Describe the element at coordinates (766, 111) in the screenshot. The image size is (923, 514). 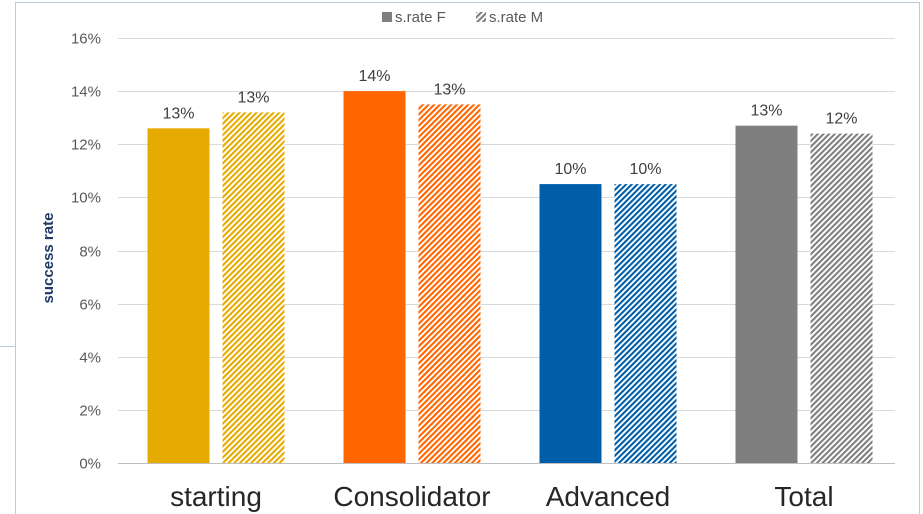
I see `data-label-s-rate-f-total: 13%` at that location.